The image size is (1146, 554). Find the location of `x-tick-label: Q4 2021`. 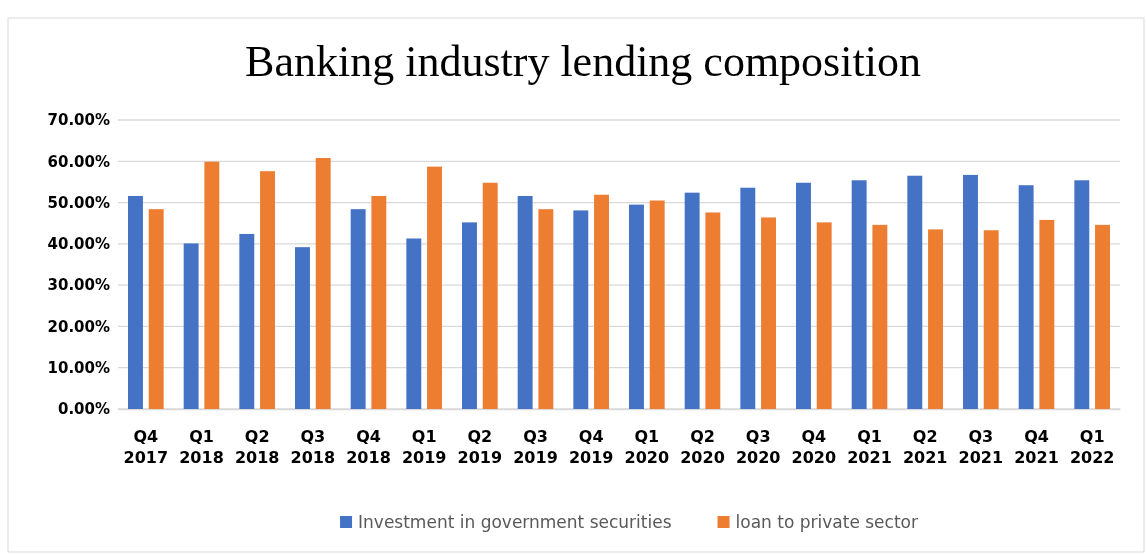

x-tick-label: Q4 2021 is located at coordinates (1036, 447).